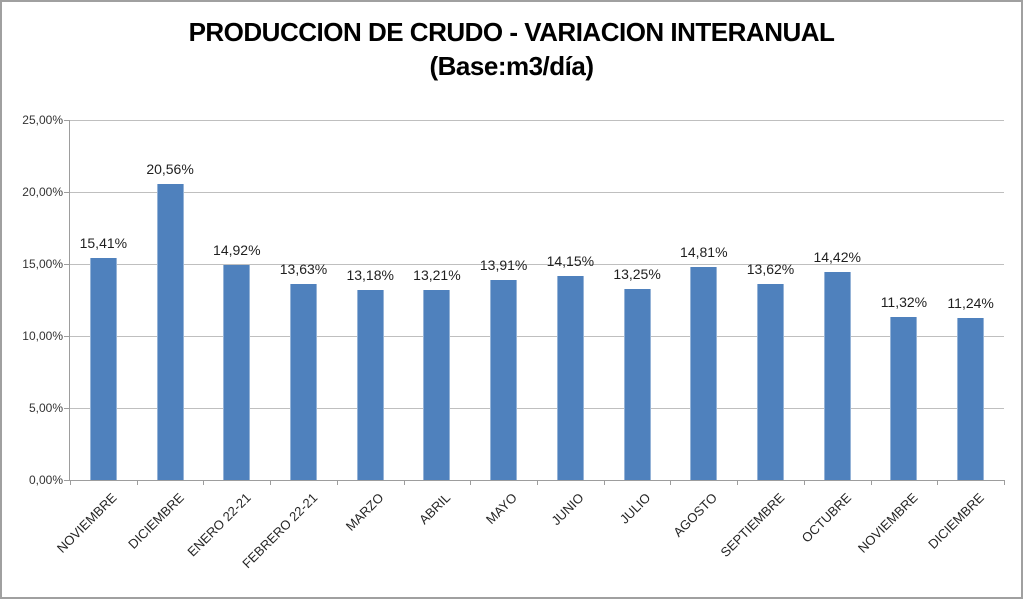 Image resolution: width=1023 pixels, height=599 pixels. What do you see at coordinates (370, 275) in the screenshot?
I see `bar-value-label: 13,18%` at bounding box center [370, 275].